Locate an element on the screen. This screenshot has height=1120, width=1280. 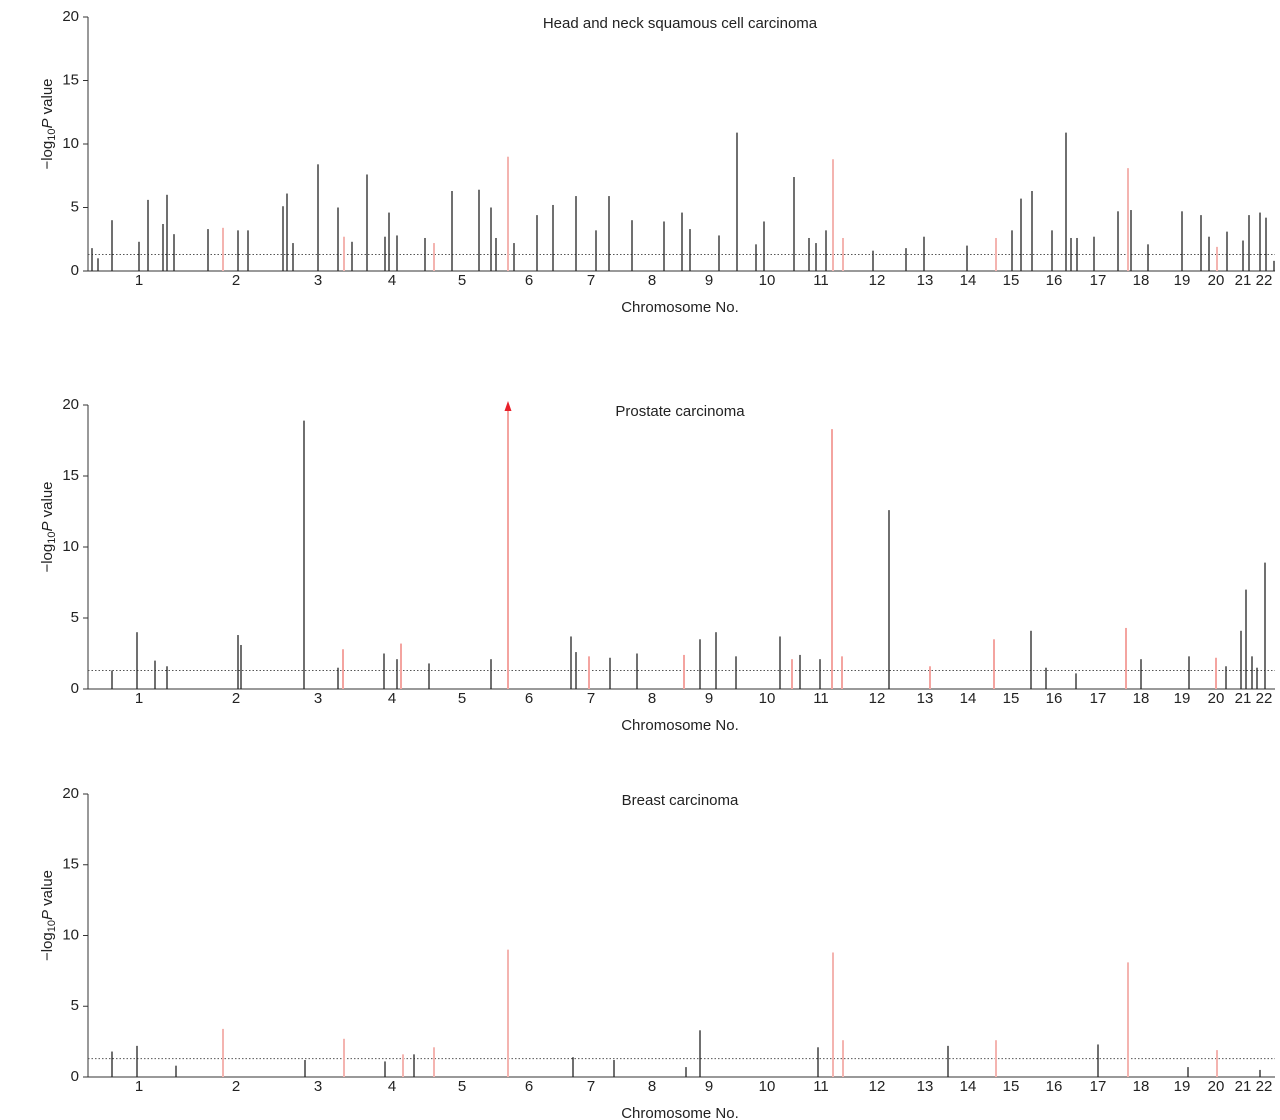
chart-title: Head and neck squamous cell carcinoma is located at coordinates (680, 23).